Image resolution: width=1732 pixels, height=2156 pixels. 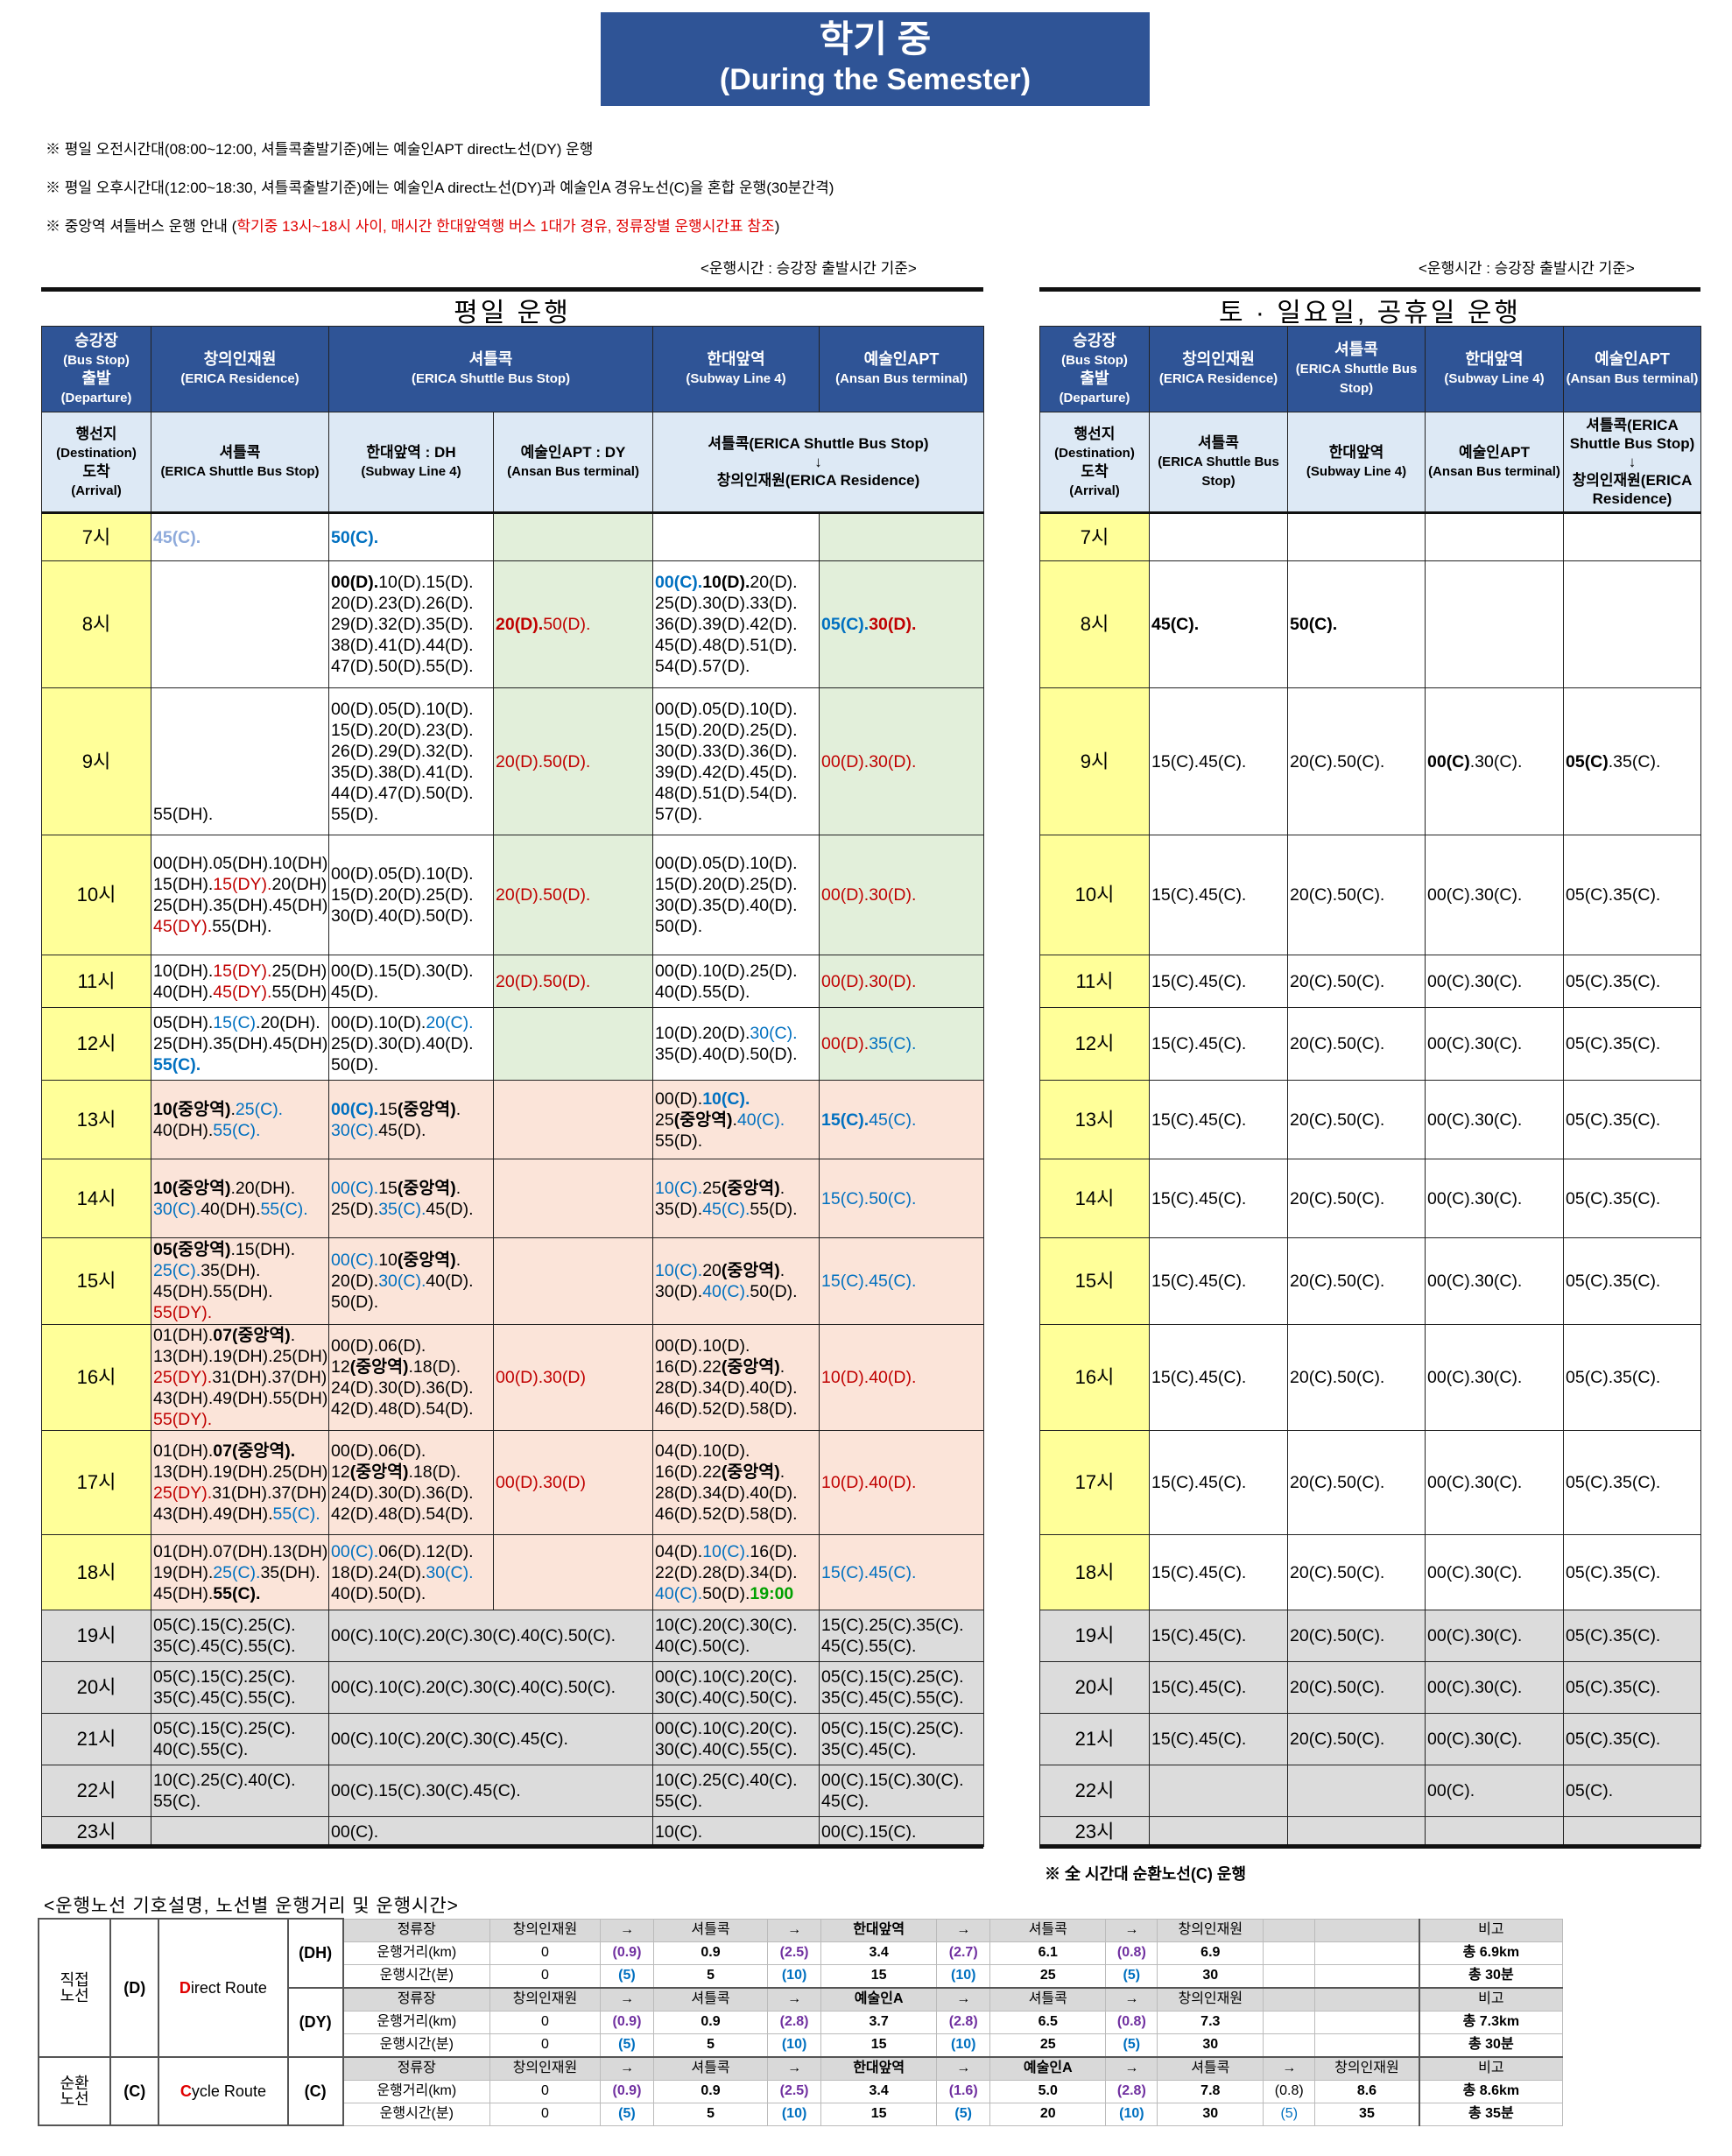 I want to click on time-entry: 00(C).15(C).30(C).45(C)., so click(x=426, y=1791).